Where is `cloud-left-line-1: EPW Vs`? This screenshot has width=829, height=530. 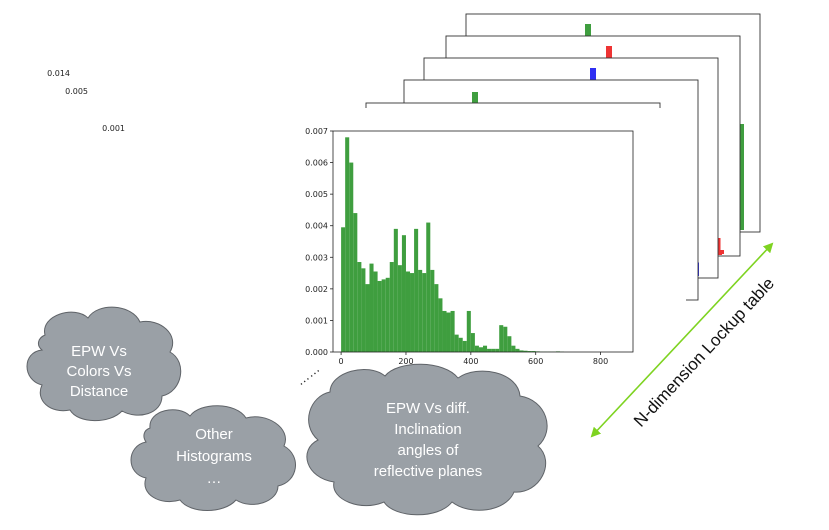 cloud-left-line-1: EPW Vs is located at coordinates (99, 351).